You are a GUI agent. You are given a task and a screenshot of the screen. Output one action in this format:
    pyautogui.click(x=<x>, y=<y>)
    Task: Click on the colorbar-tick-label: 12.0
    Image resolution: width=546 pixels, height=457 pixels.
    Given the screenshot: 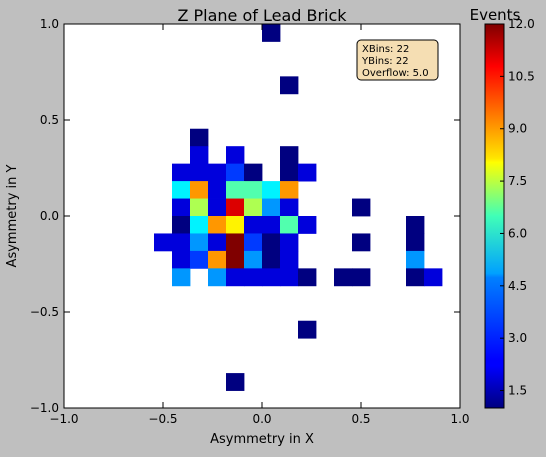 What is the action you would take?
    pyautogui.click(x=521, y=24)
    